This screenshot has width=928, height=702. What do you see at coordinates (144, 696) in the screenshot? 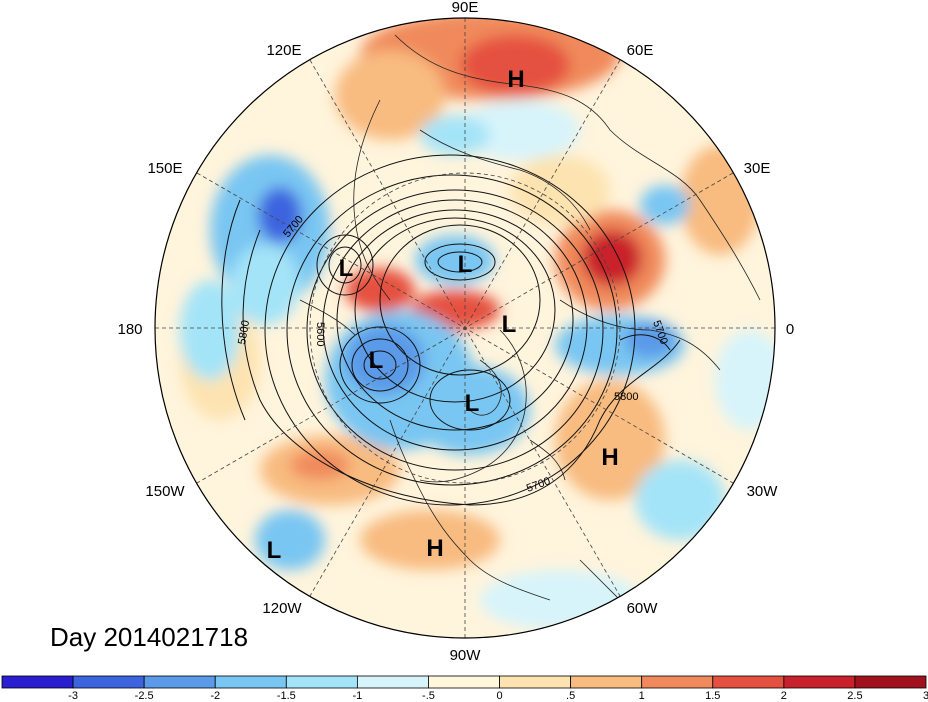
I see `colorbar-tick-label: -2.5` at bounding box center [144, 696].